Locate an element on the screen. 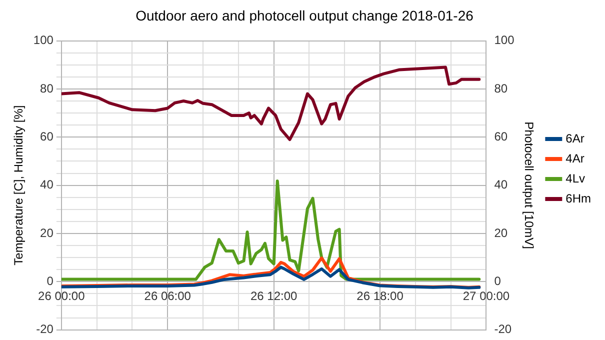 This screenshot has width=605, height=340. y2-tick-label: 100 is located at coordinates (504, 40).